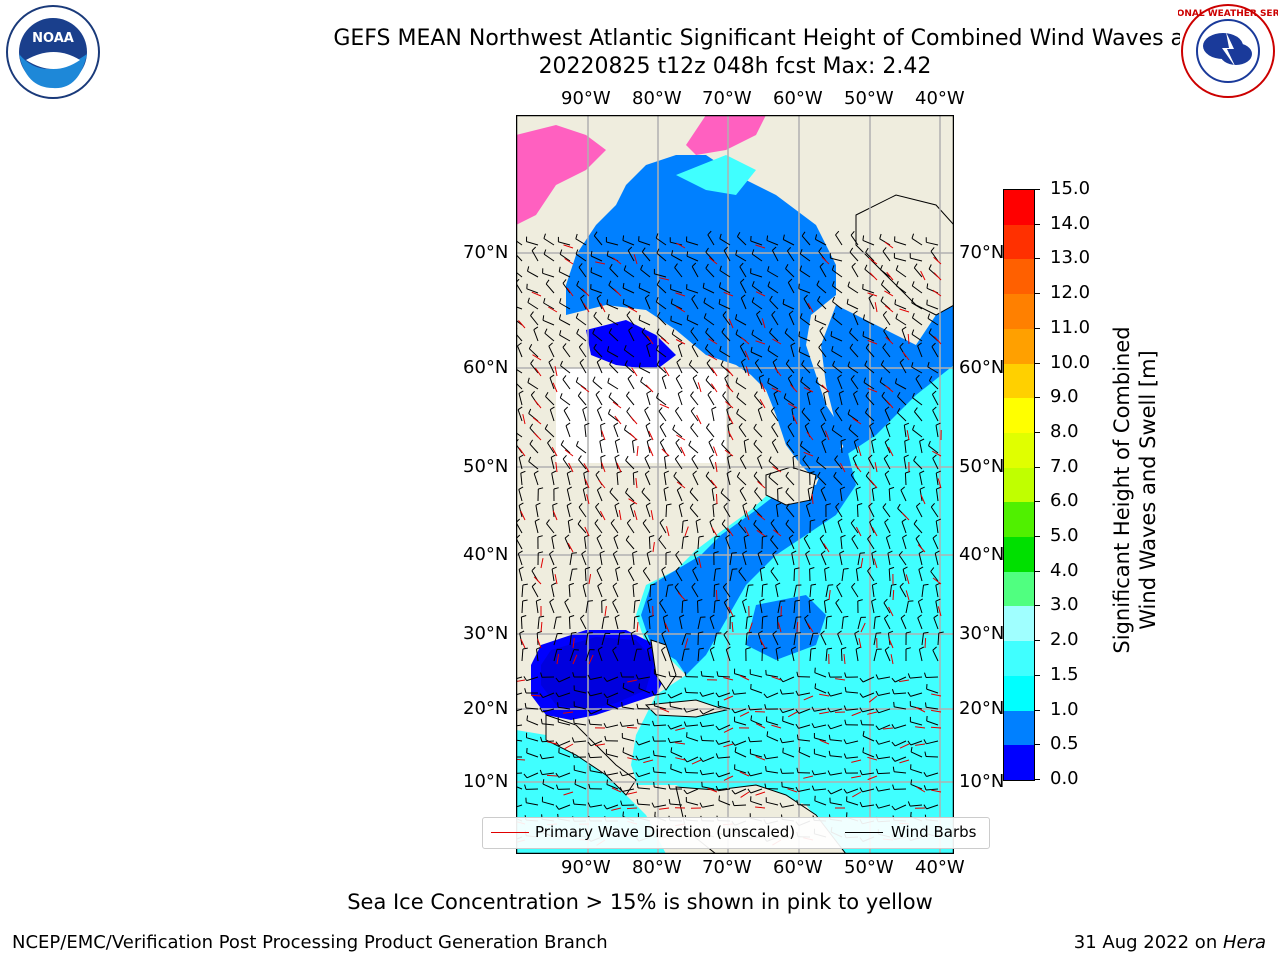 The height and width of the screenshot is (960, 1280). Describe the element at coordinates (486, 367) in the screenshot. I see `lat-tick-left: 60°N` at that location.